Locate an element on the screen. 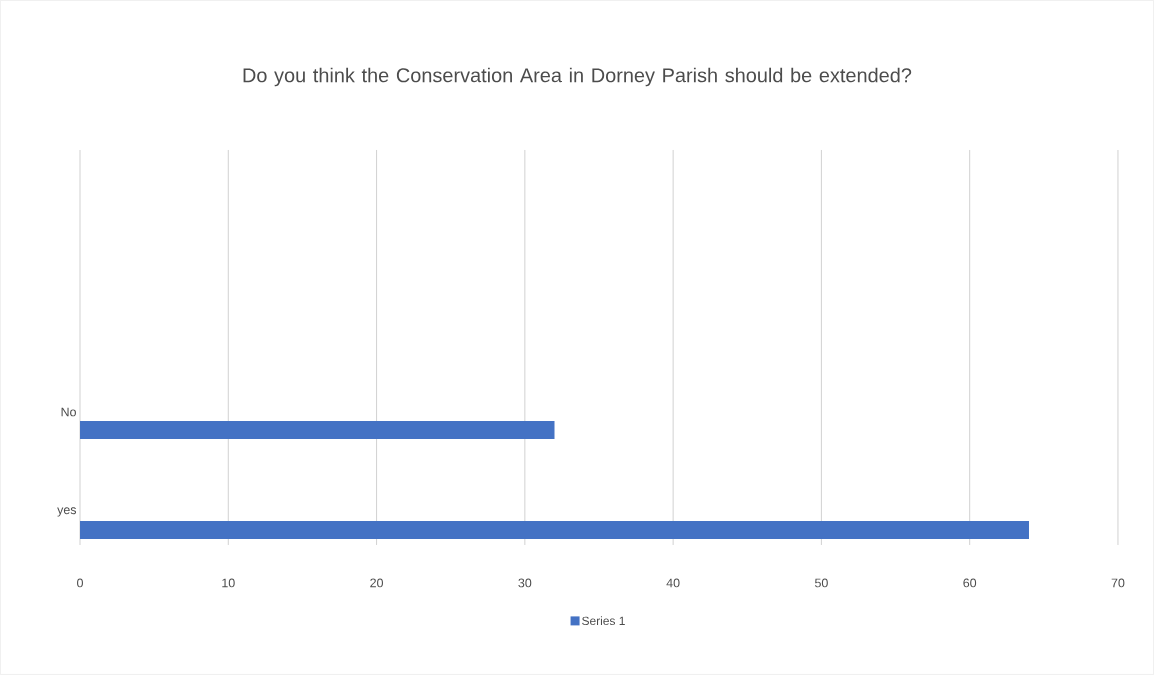  x-tick-label: 20 is located at coordinates (376, 583).